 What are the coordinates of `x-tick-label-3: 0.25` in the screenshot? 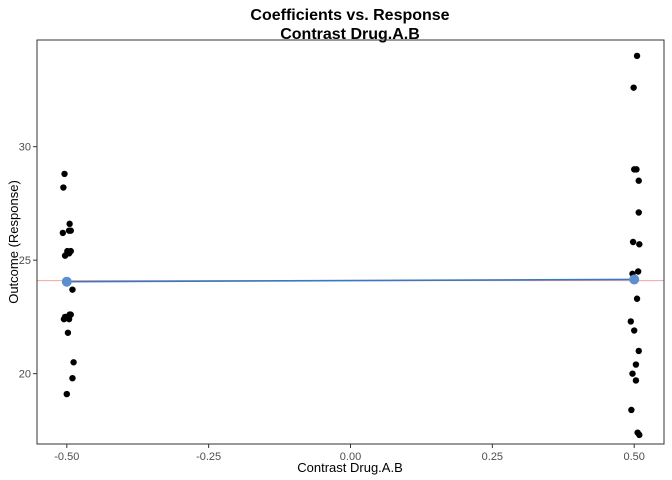 It's located at (492, 457).